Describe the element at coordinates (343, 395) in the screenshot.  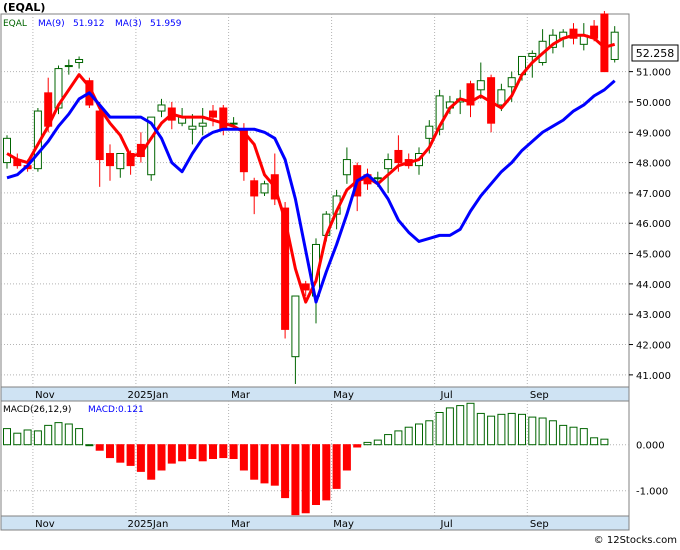
I see `x-tick-label-price: May` at that location.